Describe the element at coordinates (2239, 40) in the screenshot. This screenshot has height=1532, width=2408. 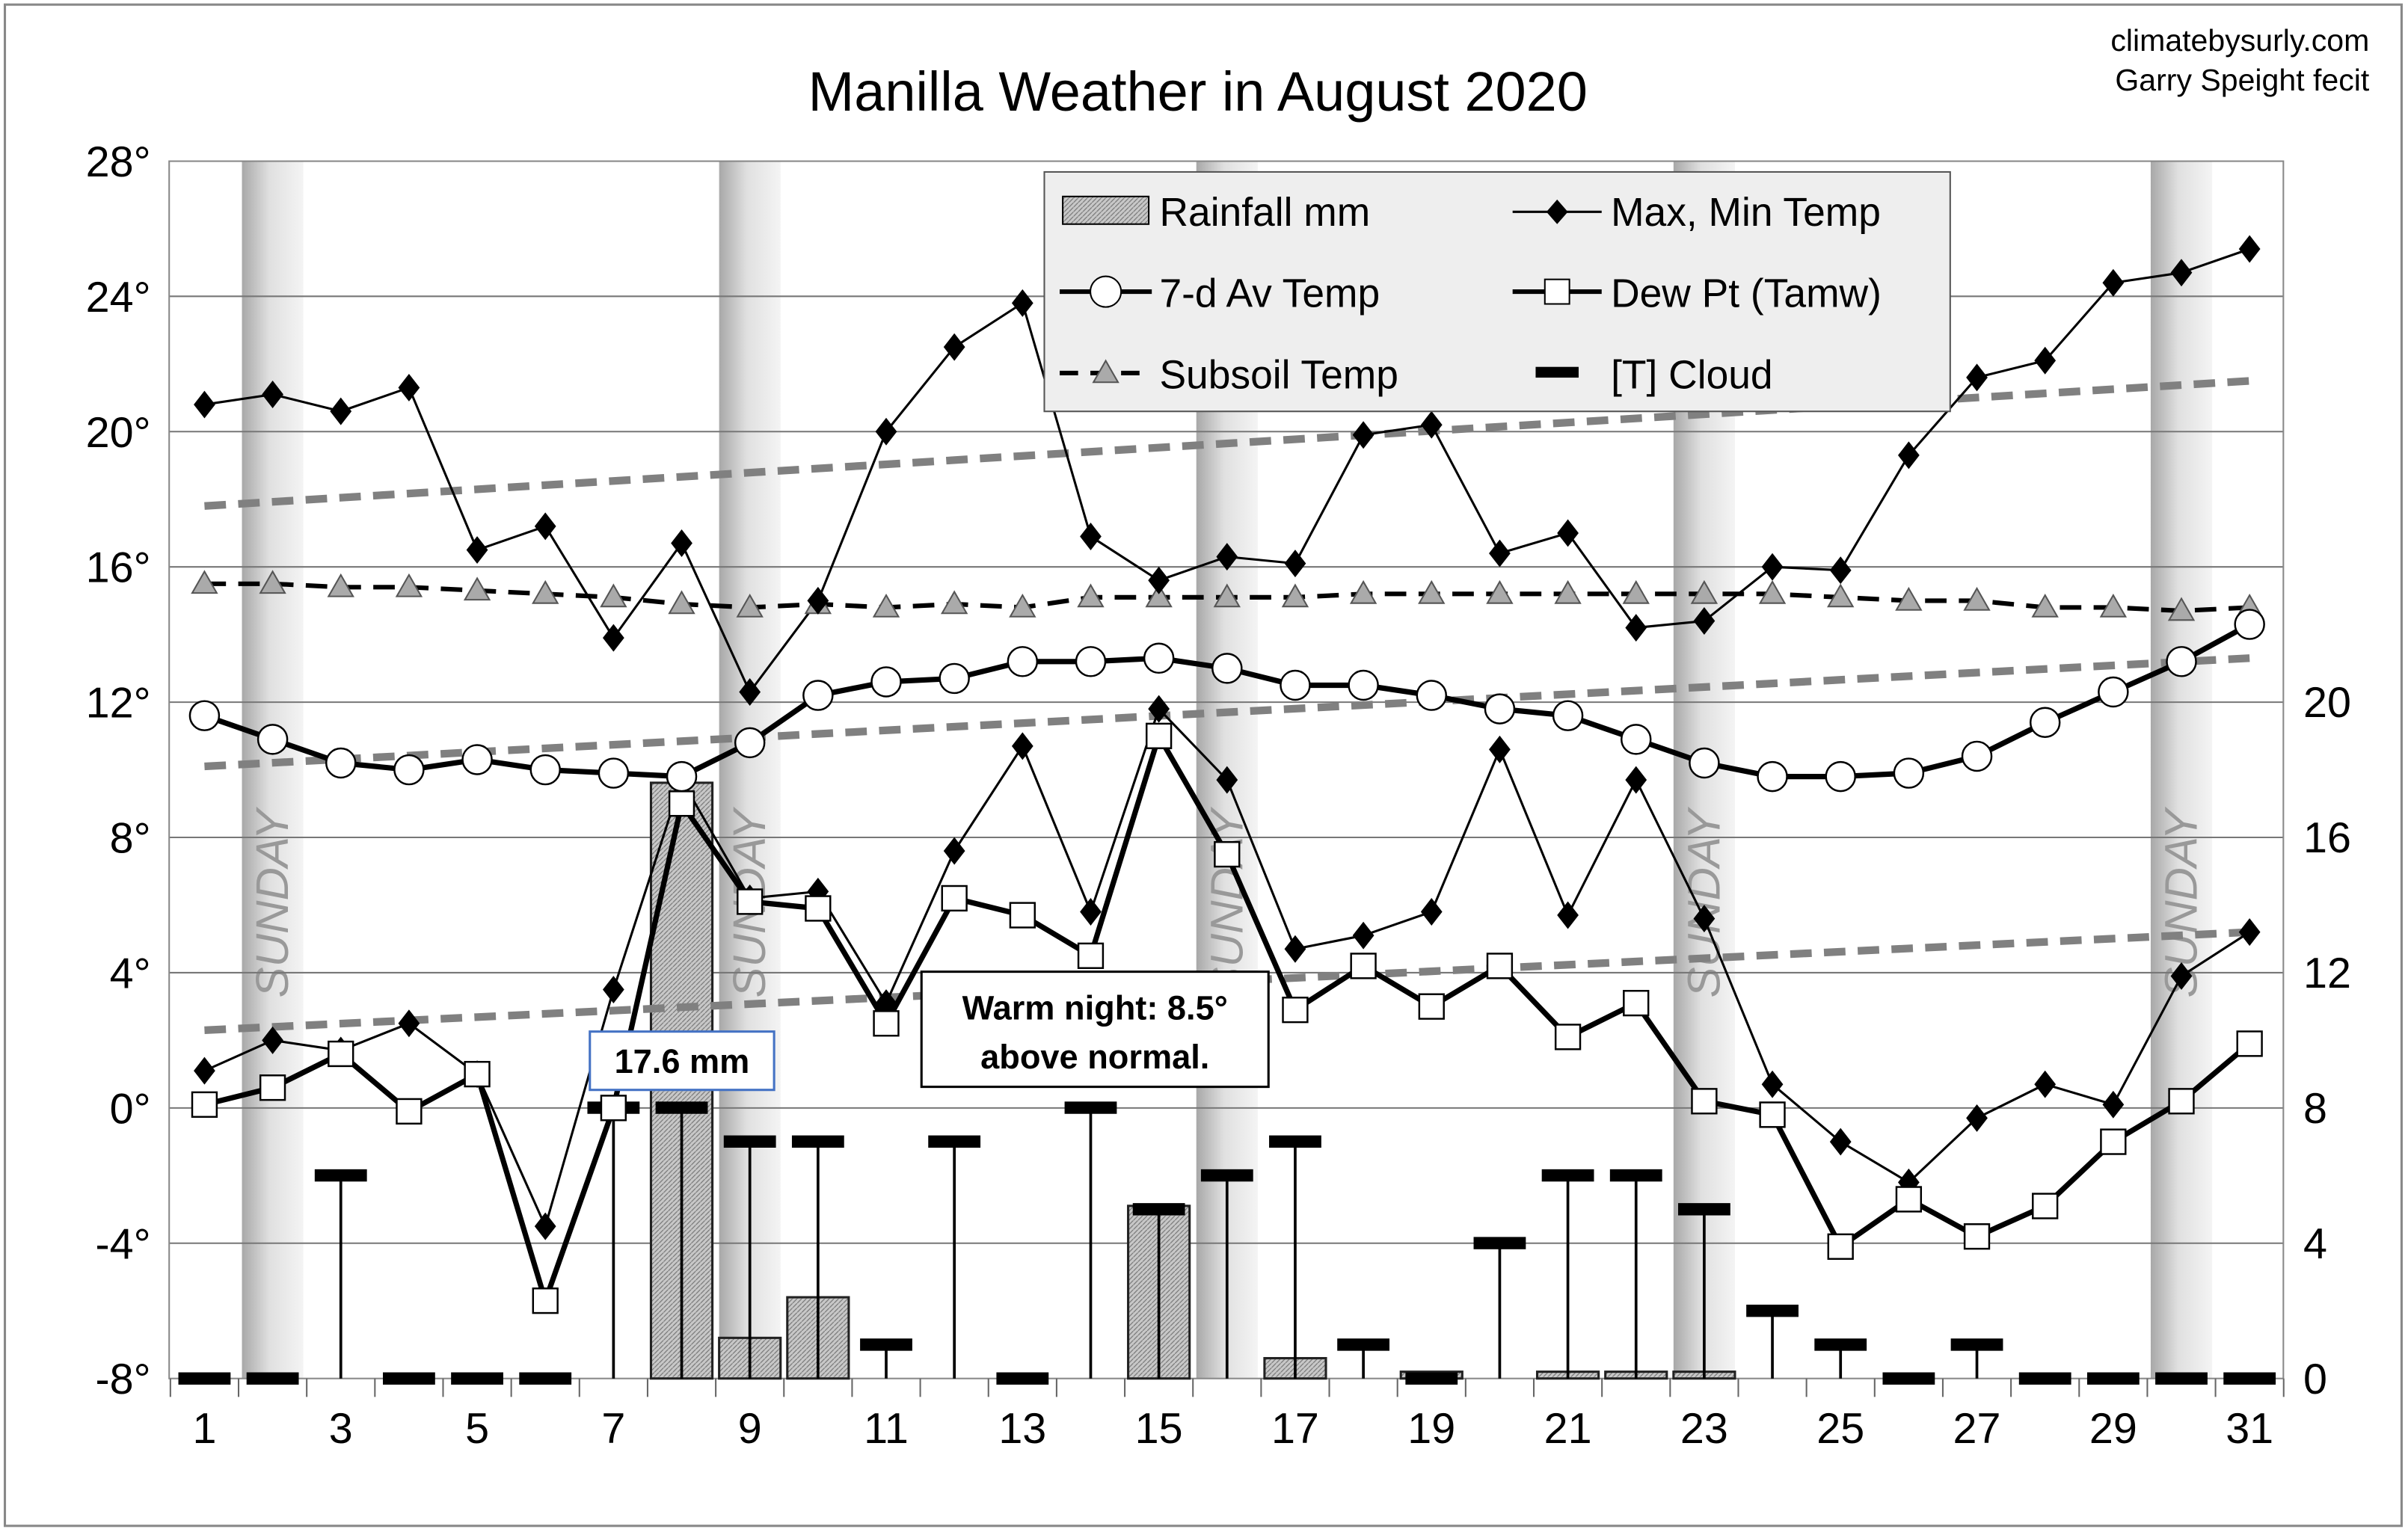
I see `credit-site: climatebysurly.com` at that location.